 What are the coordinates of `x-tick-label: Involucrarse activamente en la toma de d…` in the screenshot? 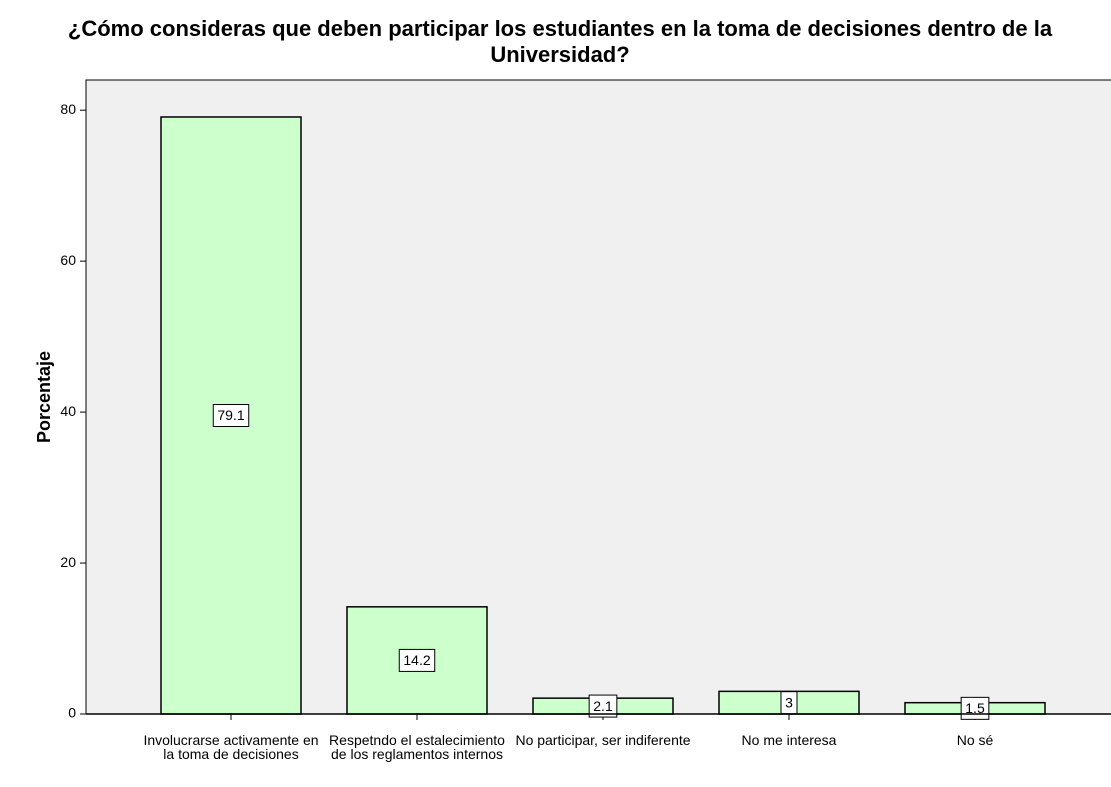 It's located at (231, 747).